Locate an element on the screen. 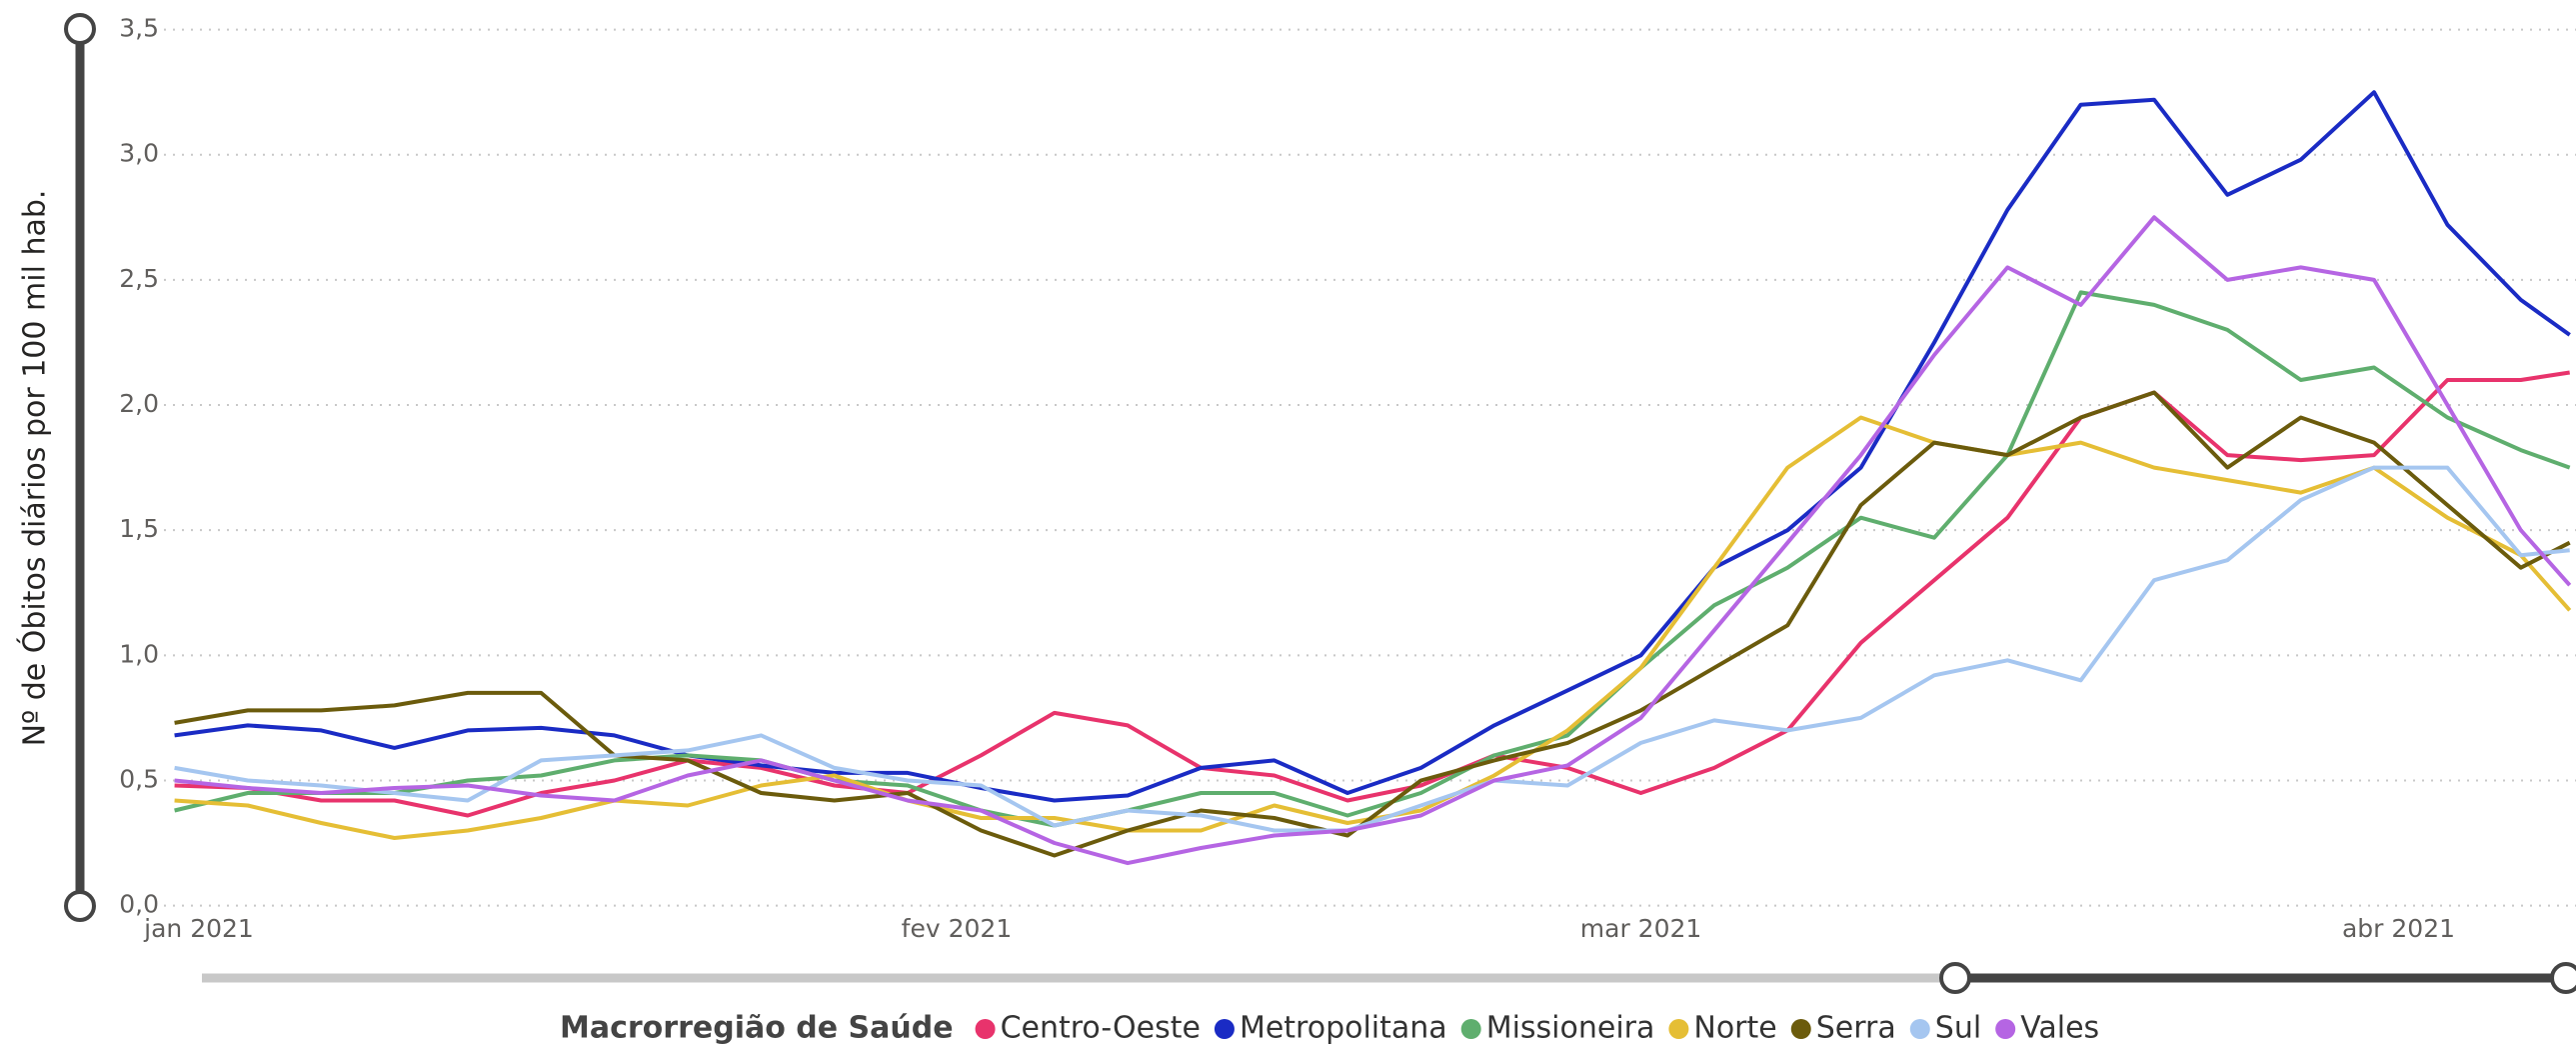 This screenshot has width=2576, height=1045. y-axis-title: Nº de Óbitos diários por 100 mil hab. is located at coordinates (34, 468).